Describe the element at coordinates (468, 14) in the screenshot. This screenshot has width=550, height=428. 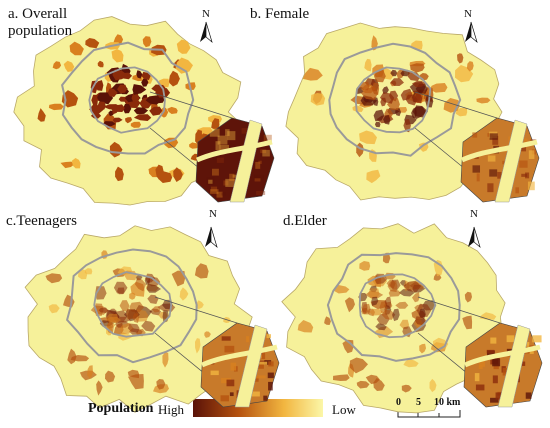
I see `north-label: N` at that location.